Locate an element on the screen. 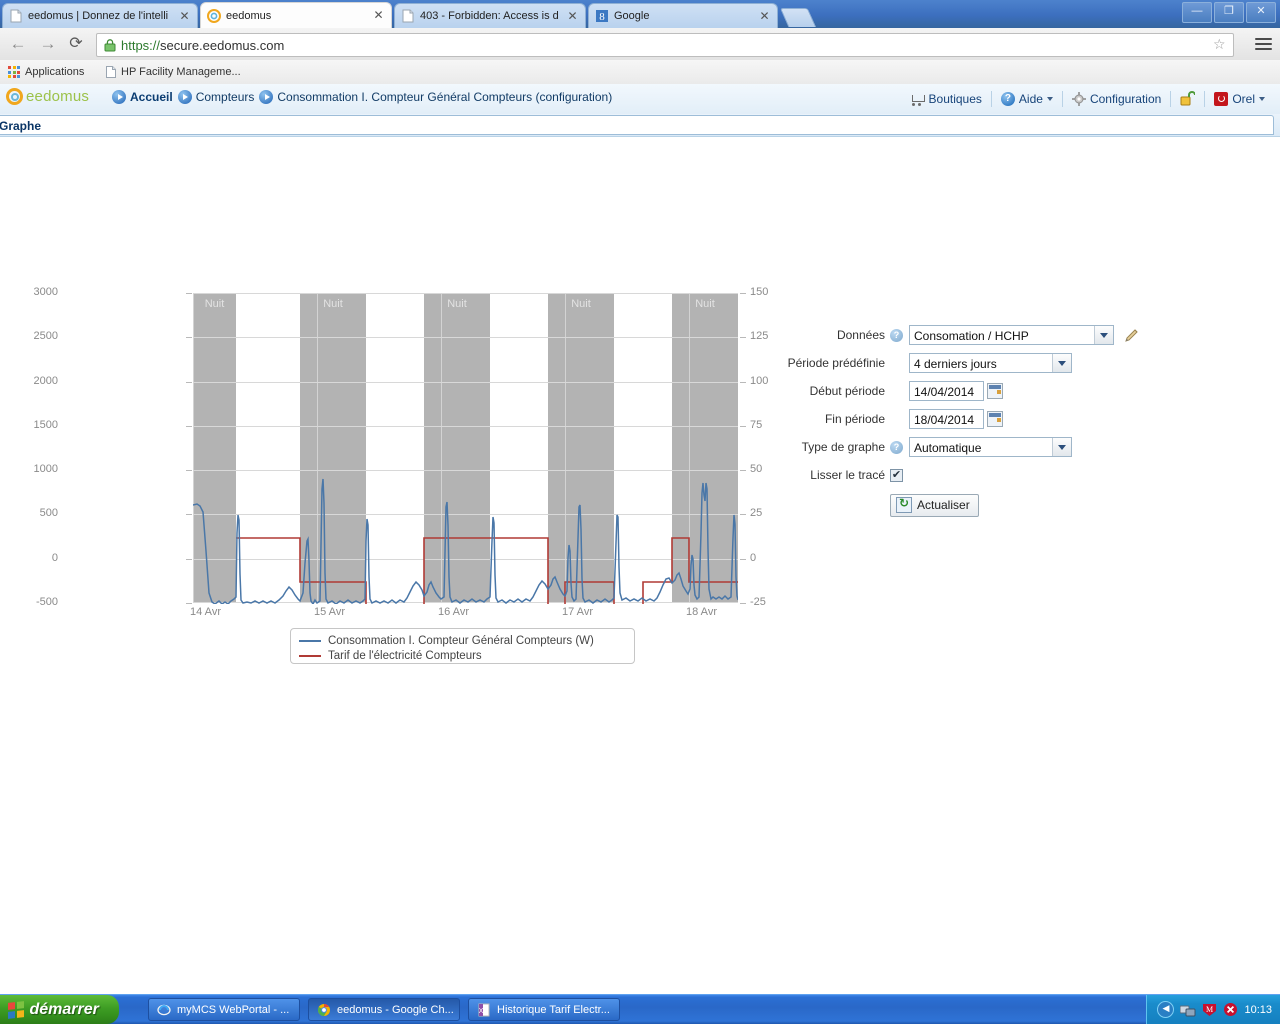 The width and height of the screenshot is (1280, 1024). legend-label: Tarif de l'électricité Compteurs is located at coordinates (405, 655).